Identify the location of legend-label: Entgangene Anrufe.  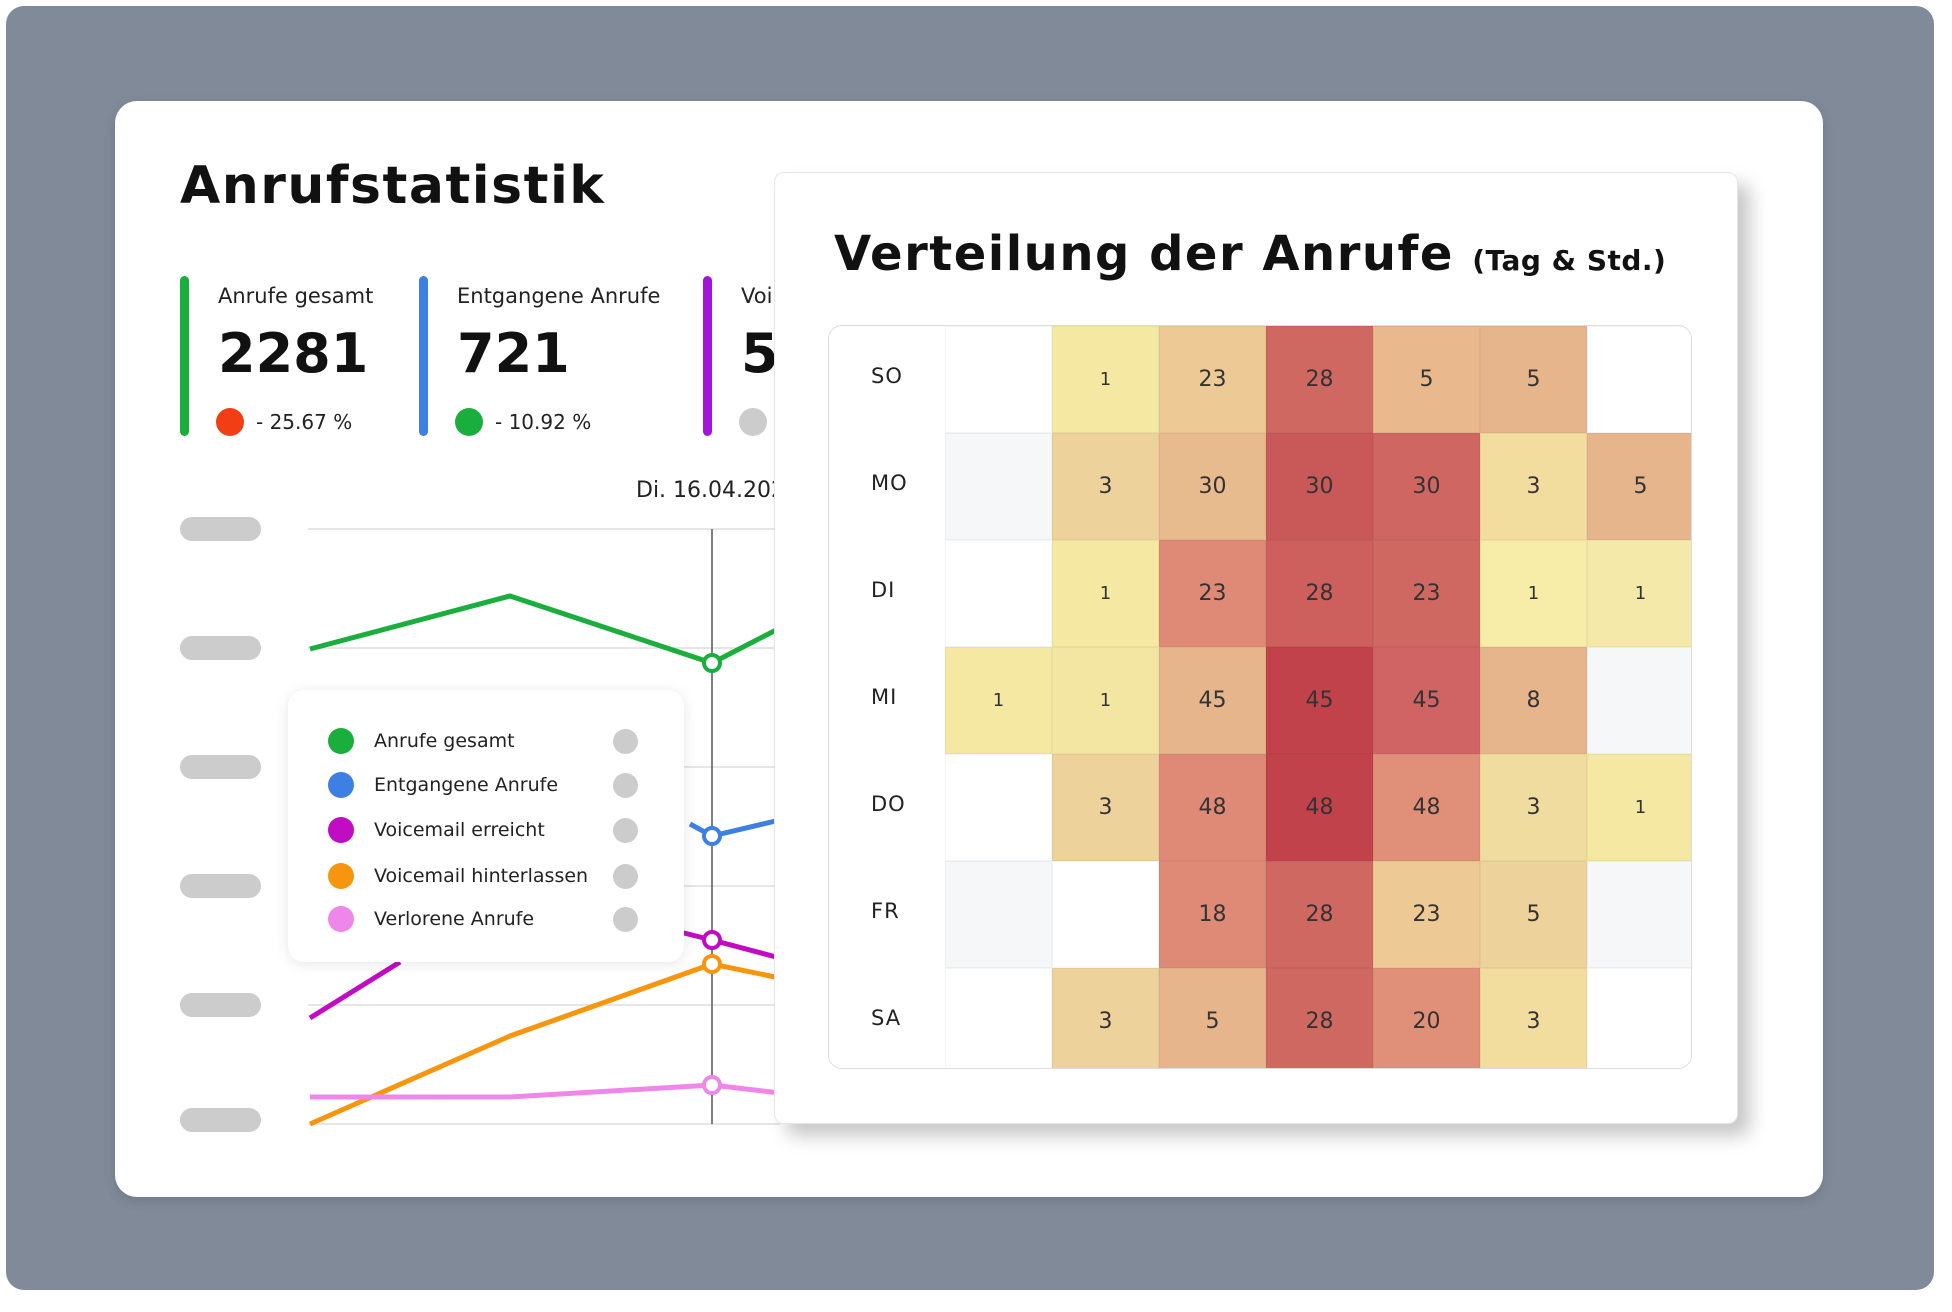
(466, 785).